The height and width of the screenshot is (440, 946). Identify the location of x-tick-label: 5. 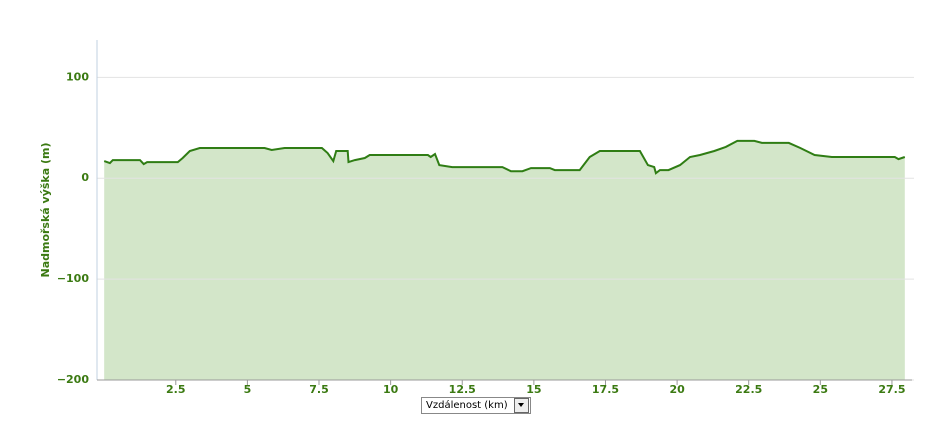
(248, 389).